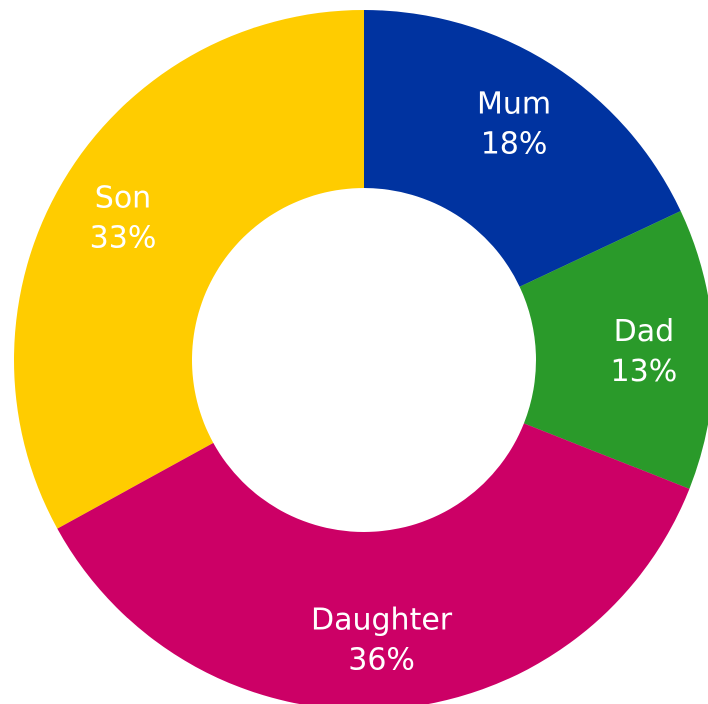  Describe the element at coordinates (644, 331) in the screenshot. I see `slice-label-dad: Dad` at that location.